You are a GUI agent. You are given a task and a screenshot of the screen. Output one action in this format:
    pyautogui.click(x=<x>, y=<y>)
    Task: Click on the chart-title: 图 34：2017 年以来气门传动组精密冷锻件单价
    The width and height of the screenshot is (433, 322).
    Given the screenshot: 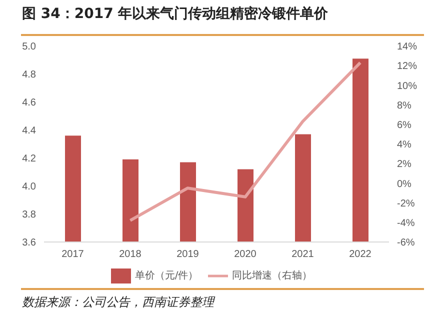 What is the action you would take?
    pyautogui.click(x=175, y=14)
    